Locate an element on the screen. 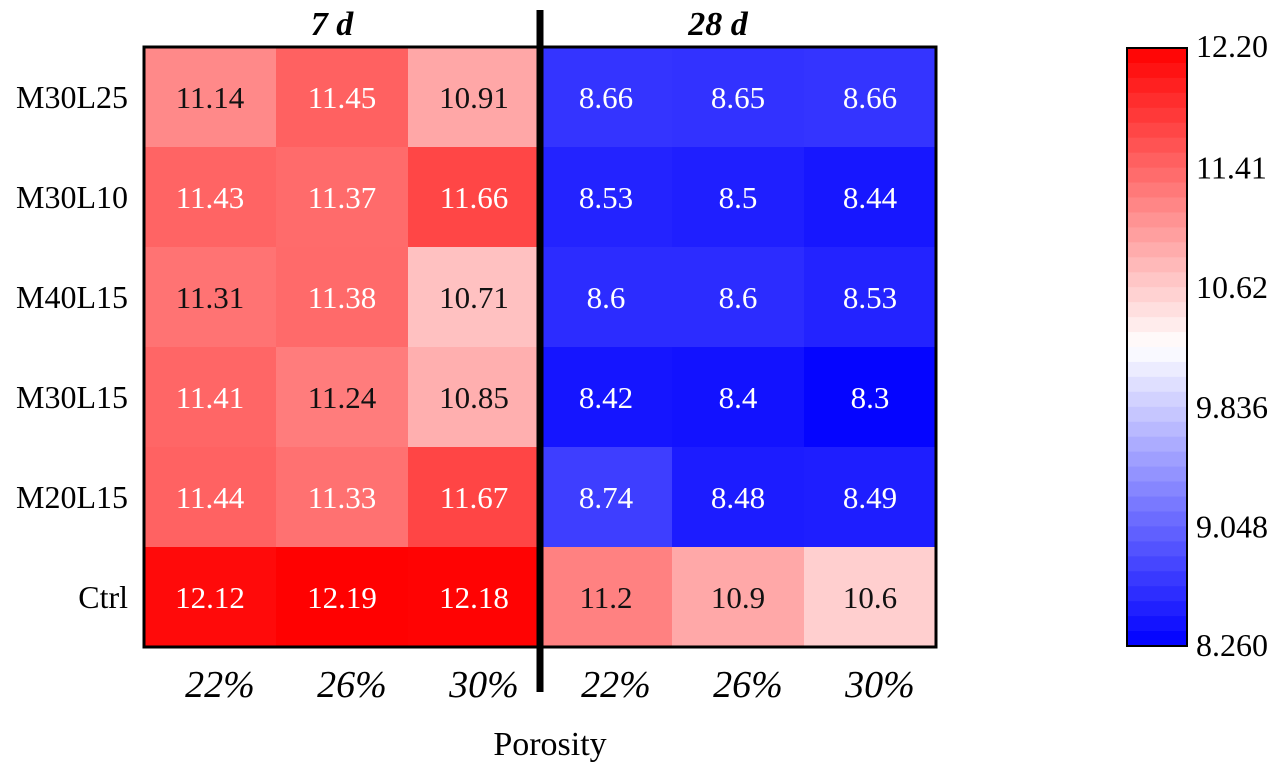  cell-value-label: 11.38 is located at coordinates (342, 297).